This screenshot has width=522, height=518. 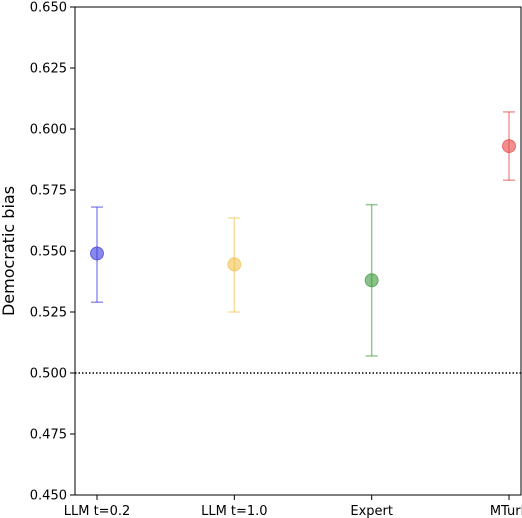 I want to click on y-tick-label: 0.475, so click(x=48, y=435).